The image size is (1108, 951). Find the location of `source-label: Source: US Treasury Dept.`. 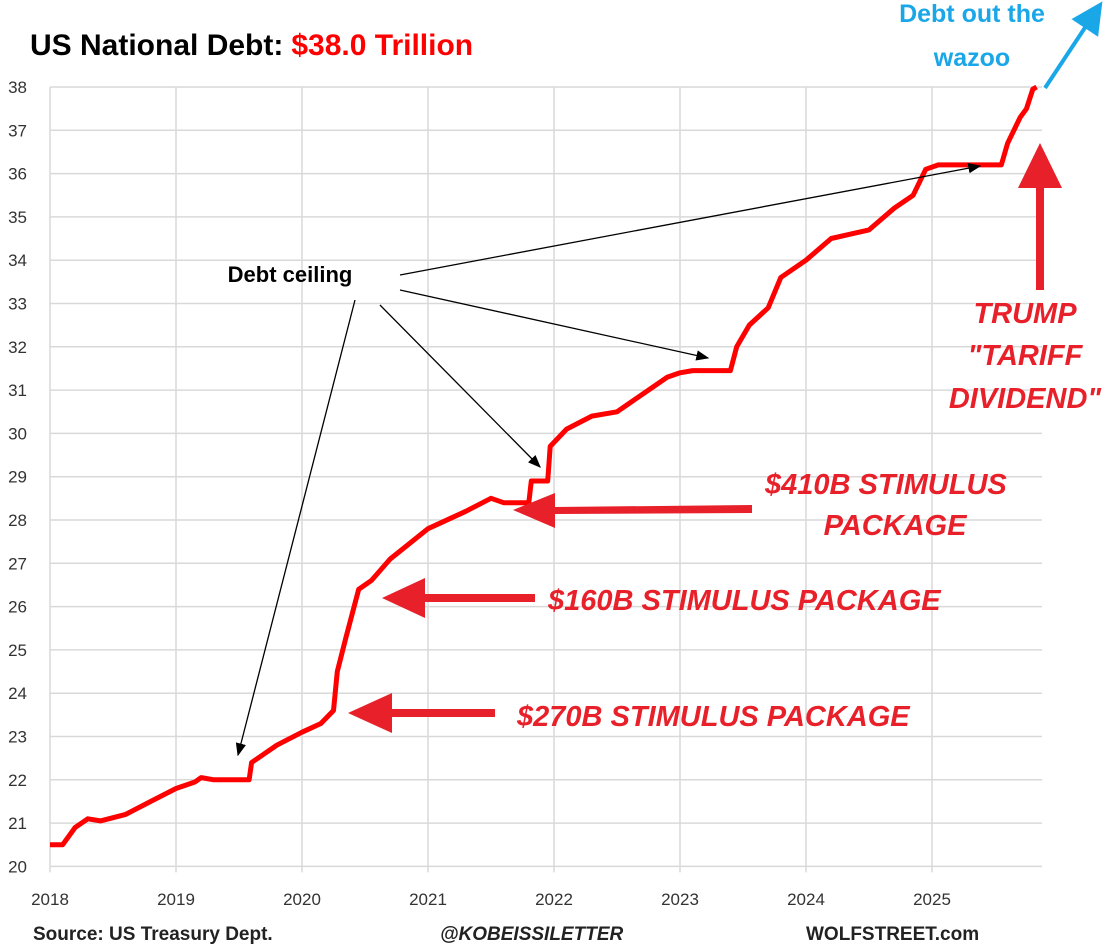

source-label: Source: US Treasury Dept. is located at coordinates (153, 934).